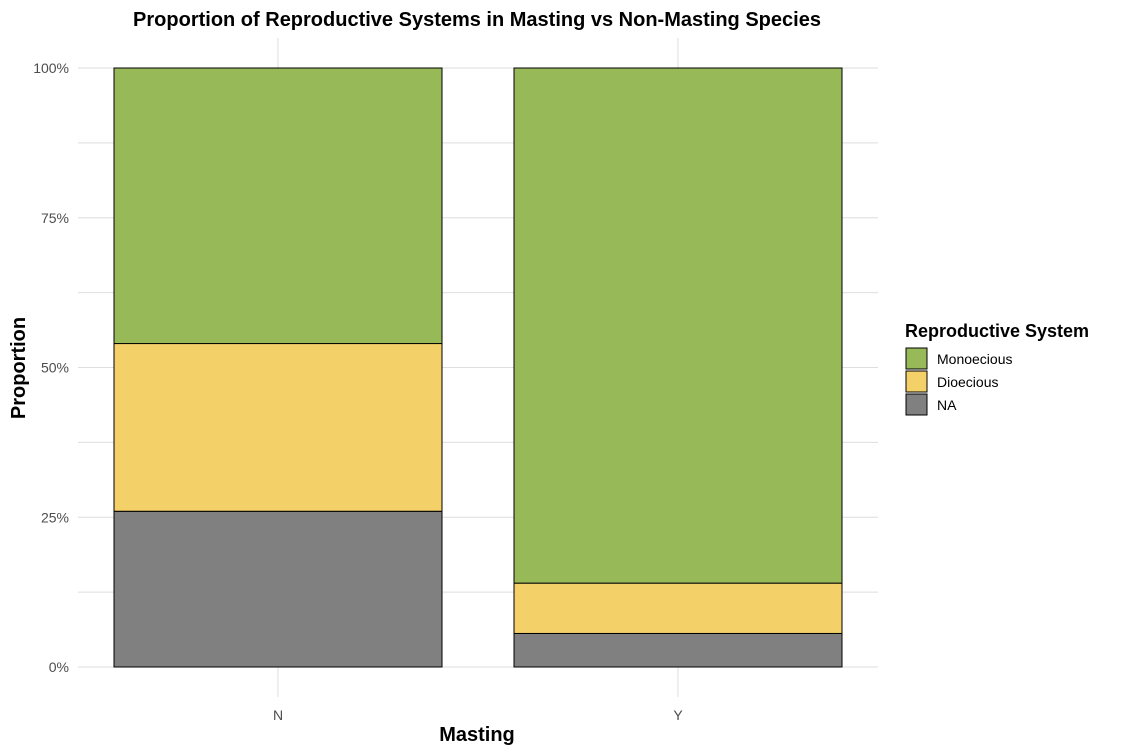 The width and height of the screenshot is (1122, 754). I want to click on y-tick-label: 0%, so click(59, 667).